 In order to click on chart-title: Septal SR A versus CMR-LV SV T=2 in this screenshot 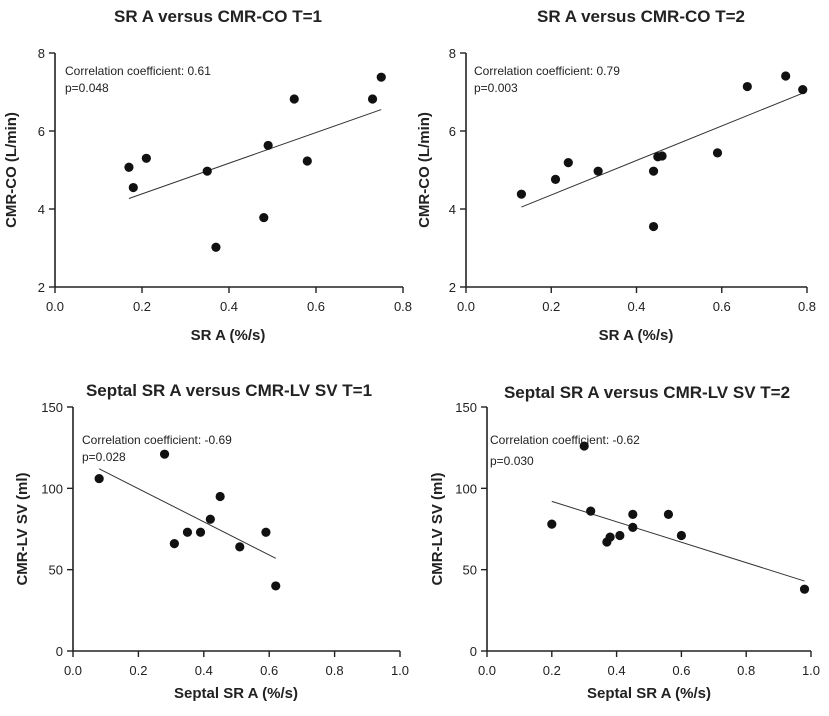, I will do `click(647, 392)`.